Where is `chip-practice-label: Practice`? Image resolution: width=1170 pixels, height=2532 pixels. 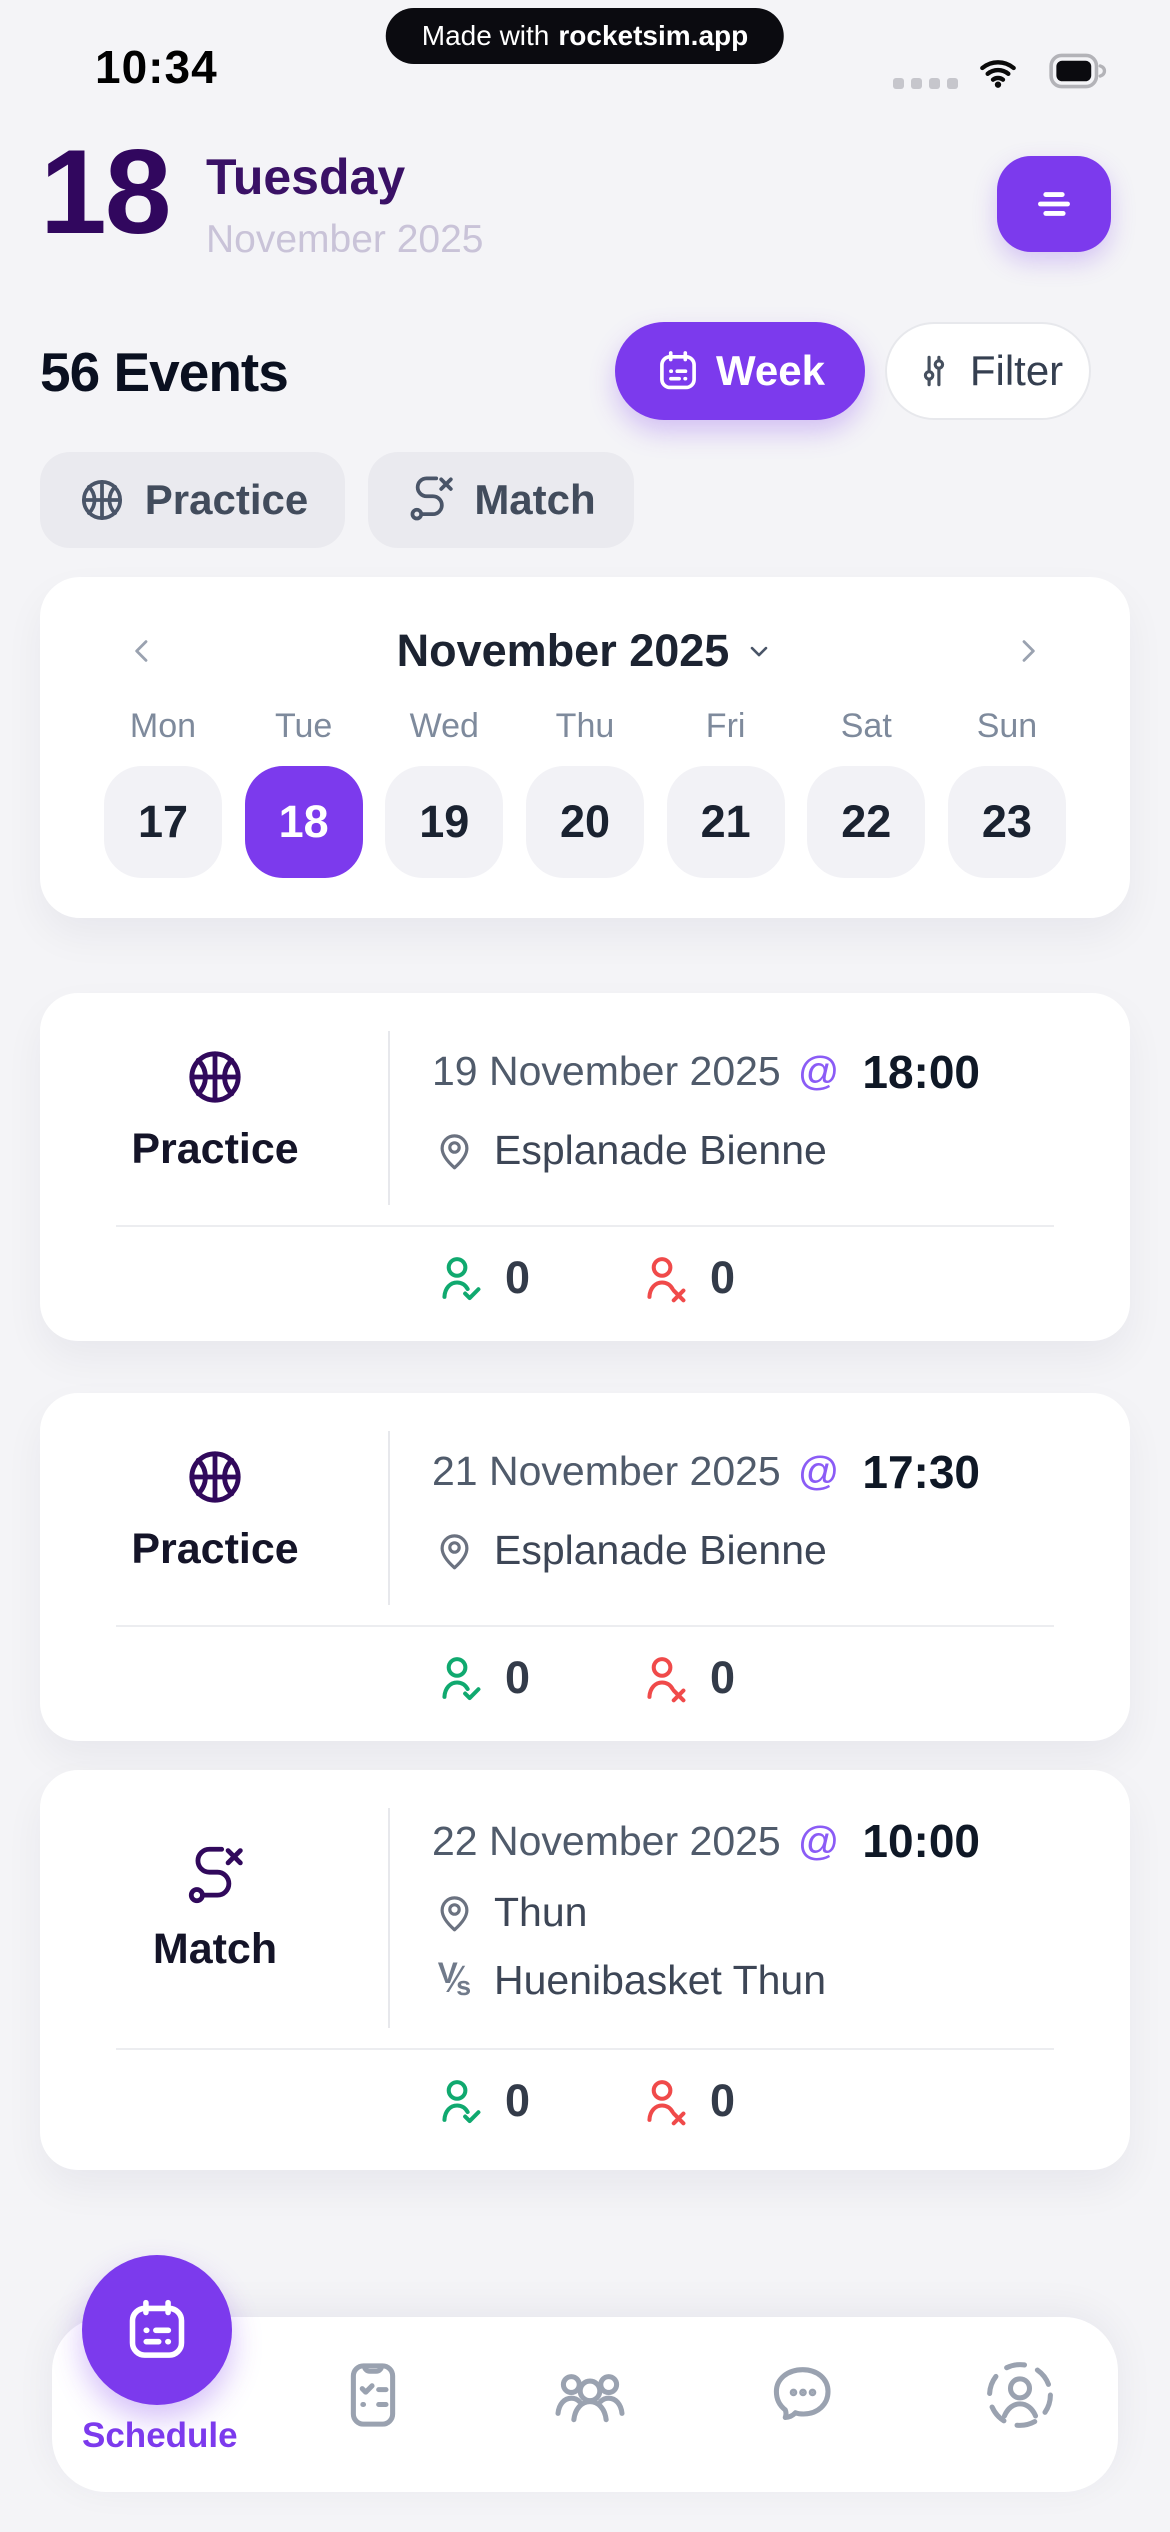
chip-practice-label: Practice is located at coordinates (226, 499).